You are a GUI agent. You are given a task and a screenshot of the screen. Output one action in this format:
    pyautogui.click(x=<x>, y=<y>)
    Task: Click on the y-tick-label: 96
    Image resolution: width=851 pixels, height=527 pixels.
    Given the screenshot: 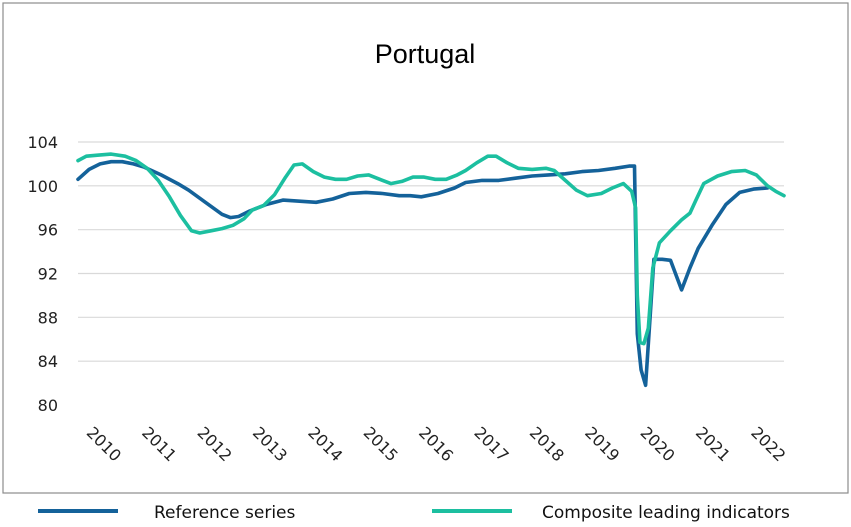 What is the action you would take?
    pyautogui.click(x=48, y=230)
    